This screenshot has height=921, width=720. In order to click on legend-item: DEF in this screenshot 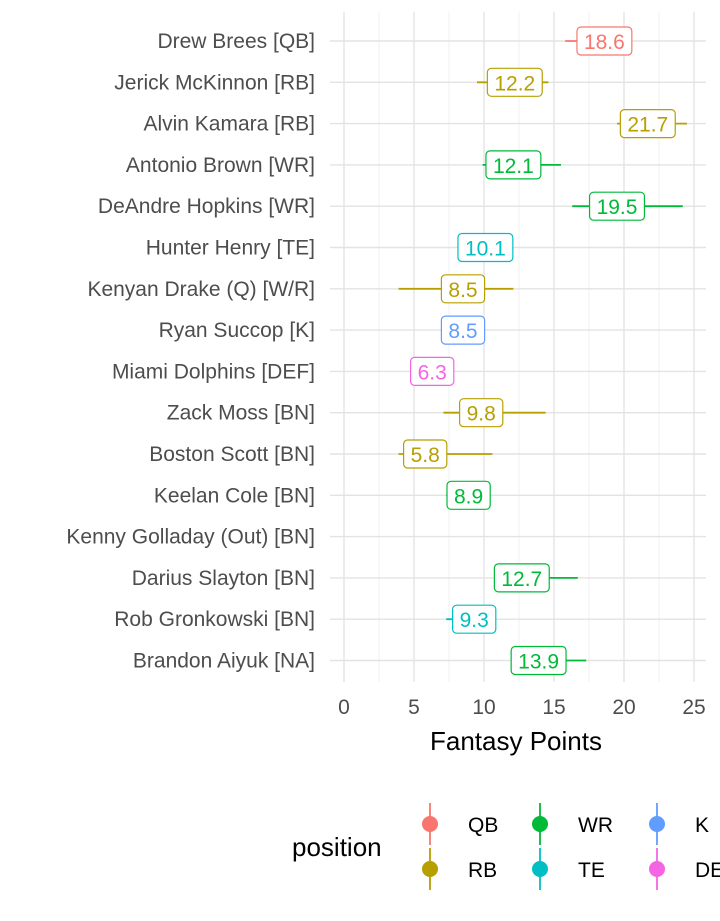, I will do `click(684, 869)`.